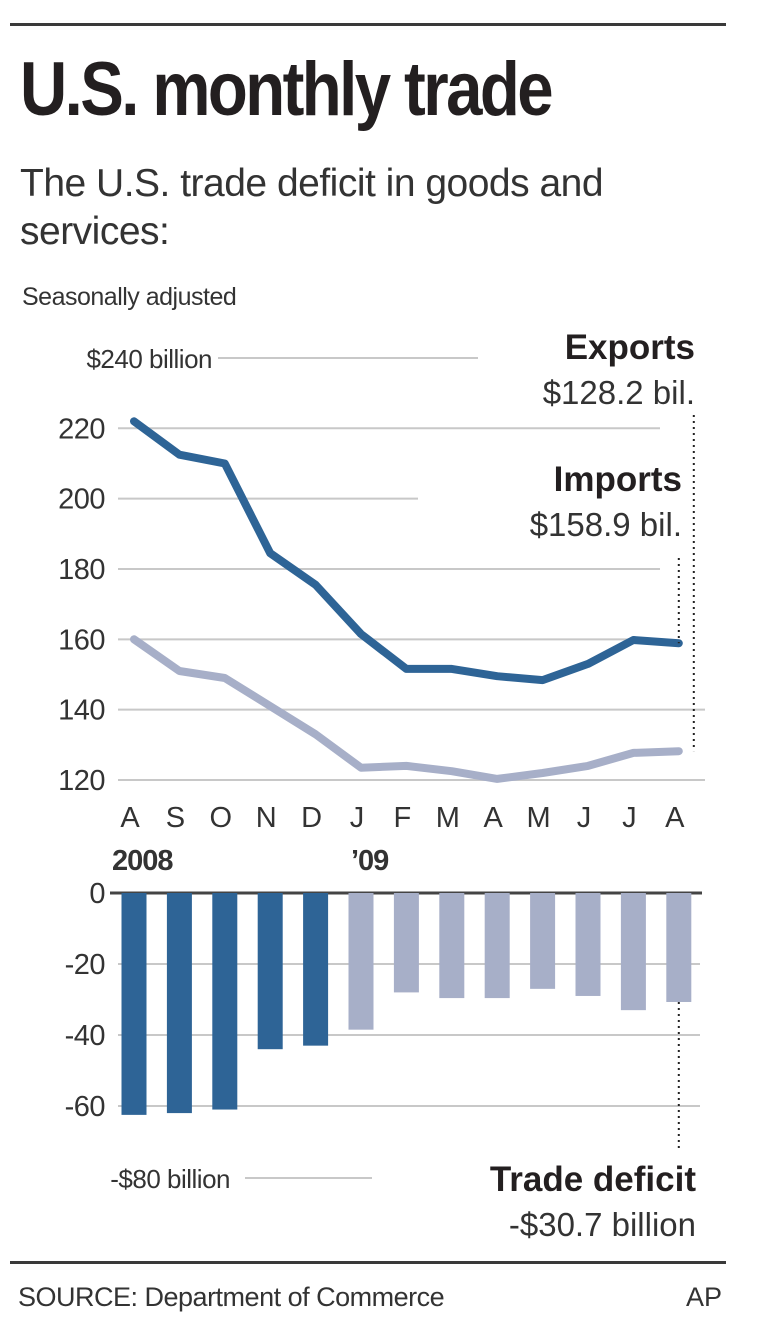 This screenshot has height=1341, width=760. What do you see at coordinates (81, 781) in the screenshot?
I see `y-tick-label: 120` at bounding box center [81, 781].